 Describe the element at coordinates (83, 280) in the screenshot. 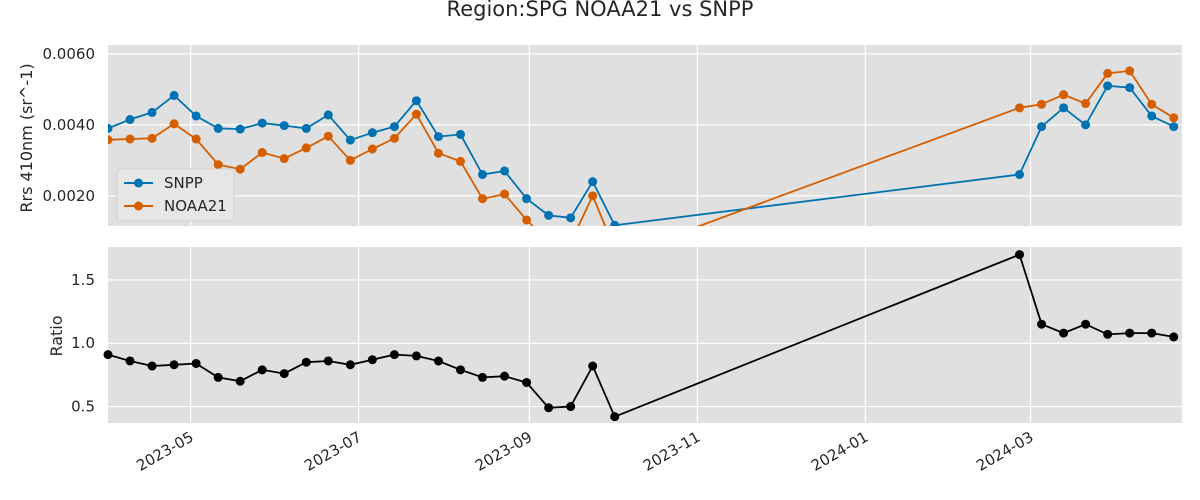

I see `bottom-y-tick-label: 1.5` at that location.